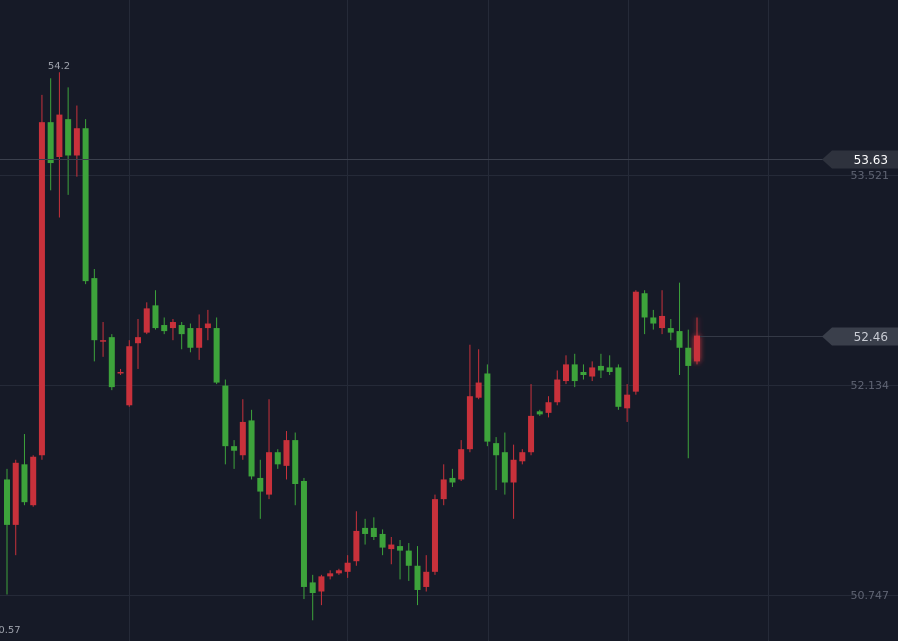  What do you see at coordinates (871, 337) in the screenshot?
I see `price-tag-label: 52.46` at bounding box center [871, 337].